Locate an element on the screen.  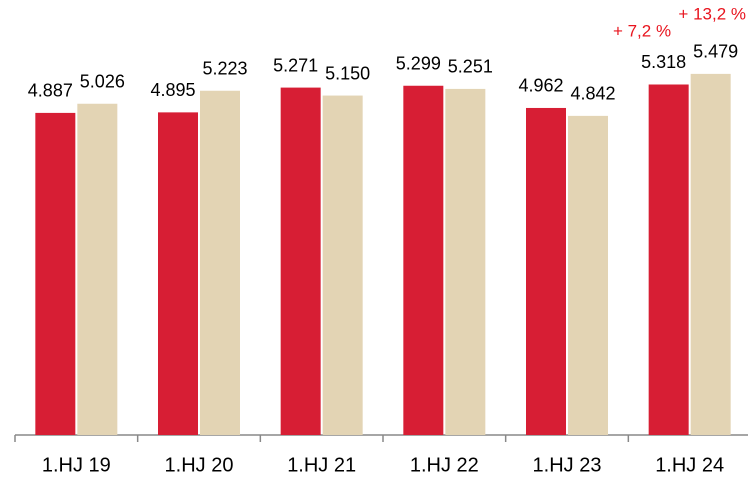
x-tick-label: 1.HJ 21 is located at coordinates (321, 465).